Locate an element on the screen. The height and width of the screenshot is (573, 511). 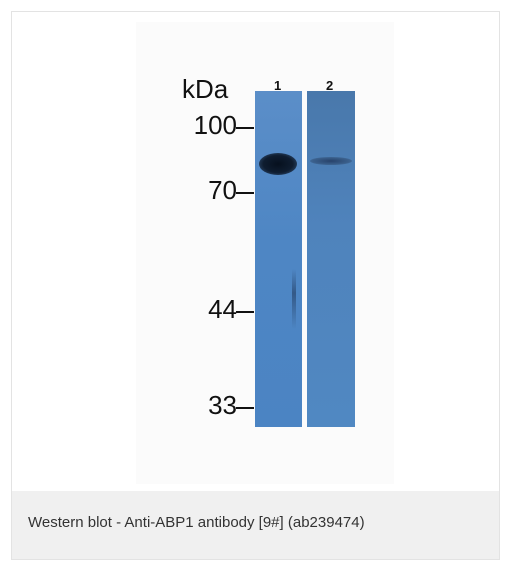
marker-44: 44 is located at coordinates (222, 309).